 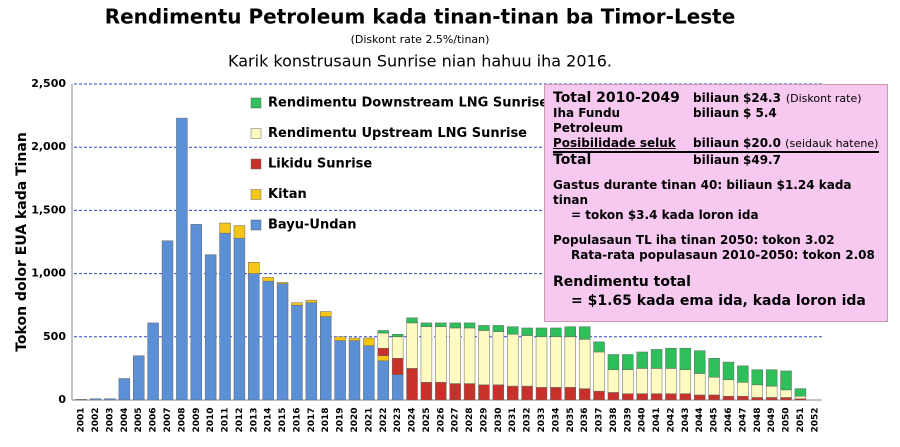 What do you see at coordinates (48, 146) in the screenshot?
I see `y-tick-label: 2,000` at bounding box center [48, 146].